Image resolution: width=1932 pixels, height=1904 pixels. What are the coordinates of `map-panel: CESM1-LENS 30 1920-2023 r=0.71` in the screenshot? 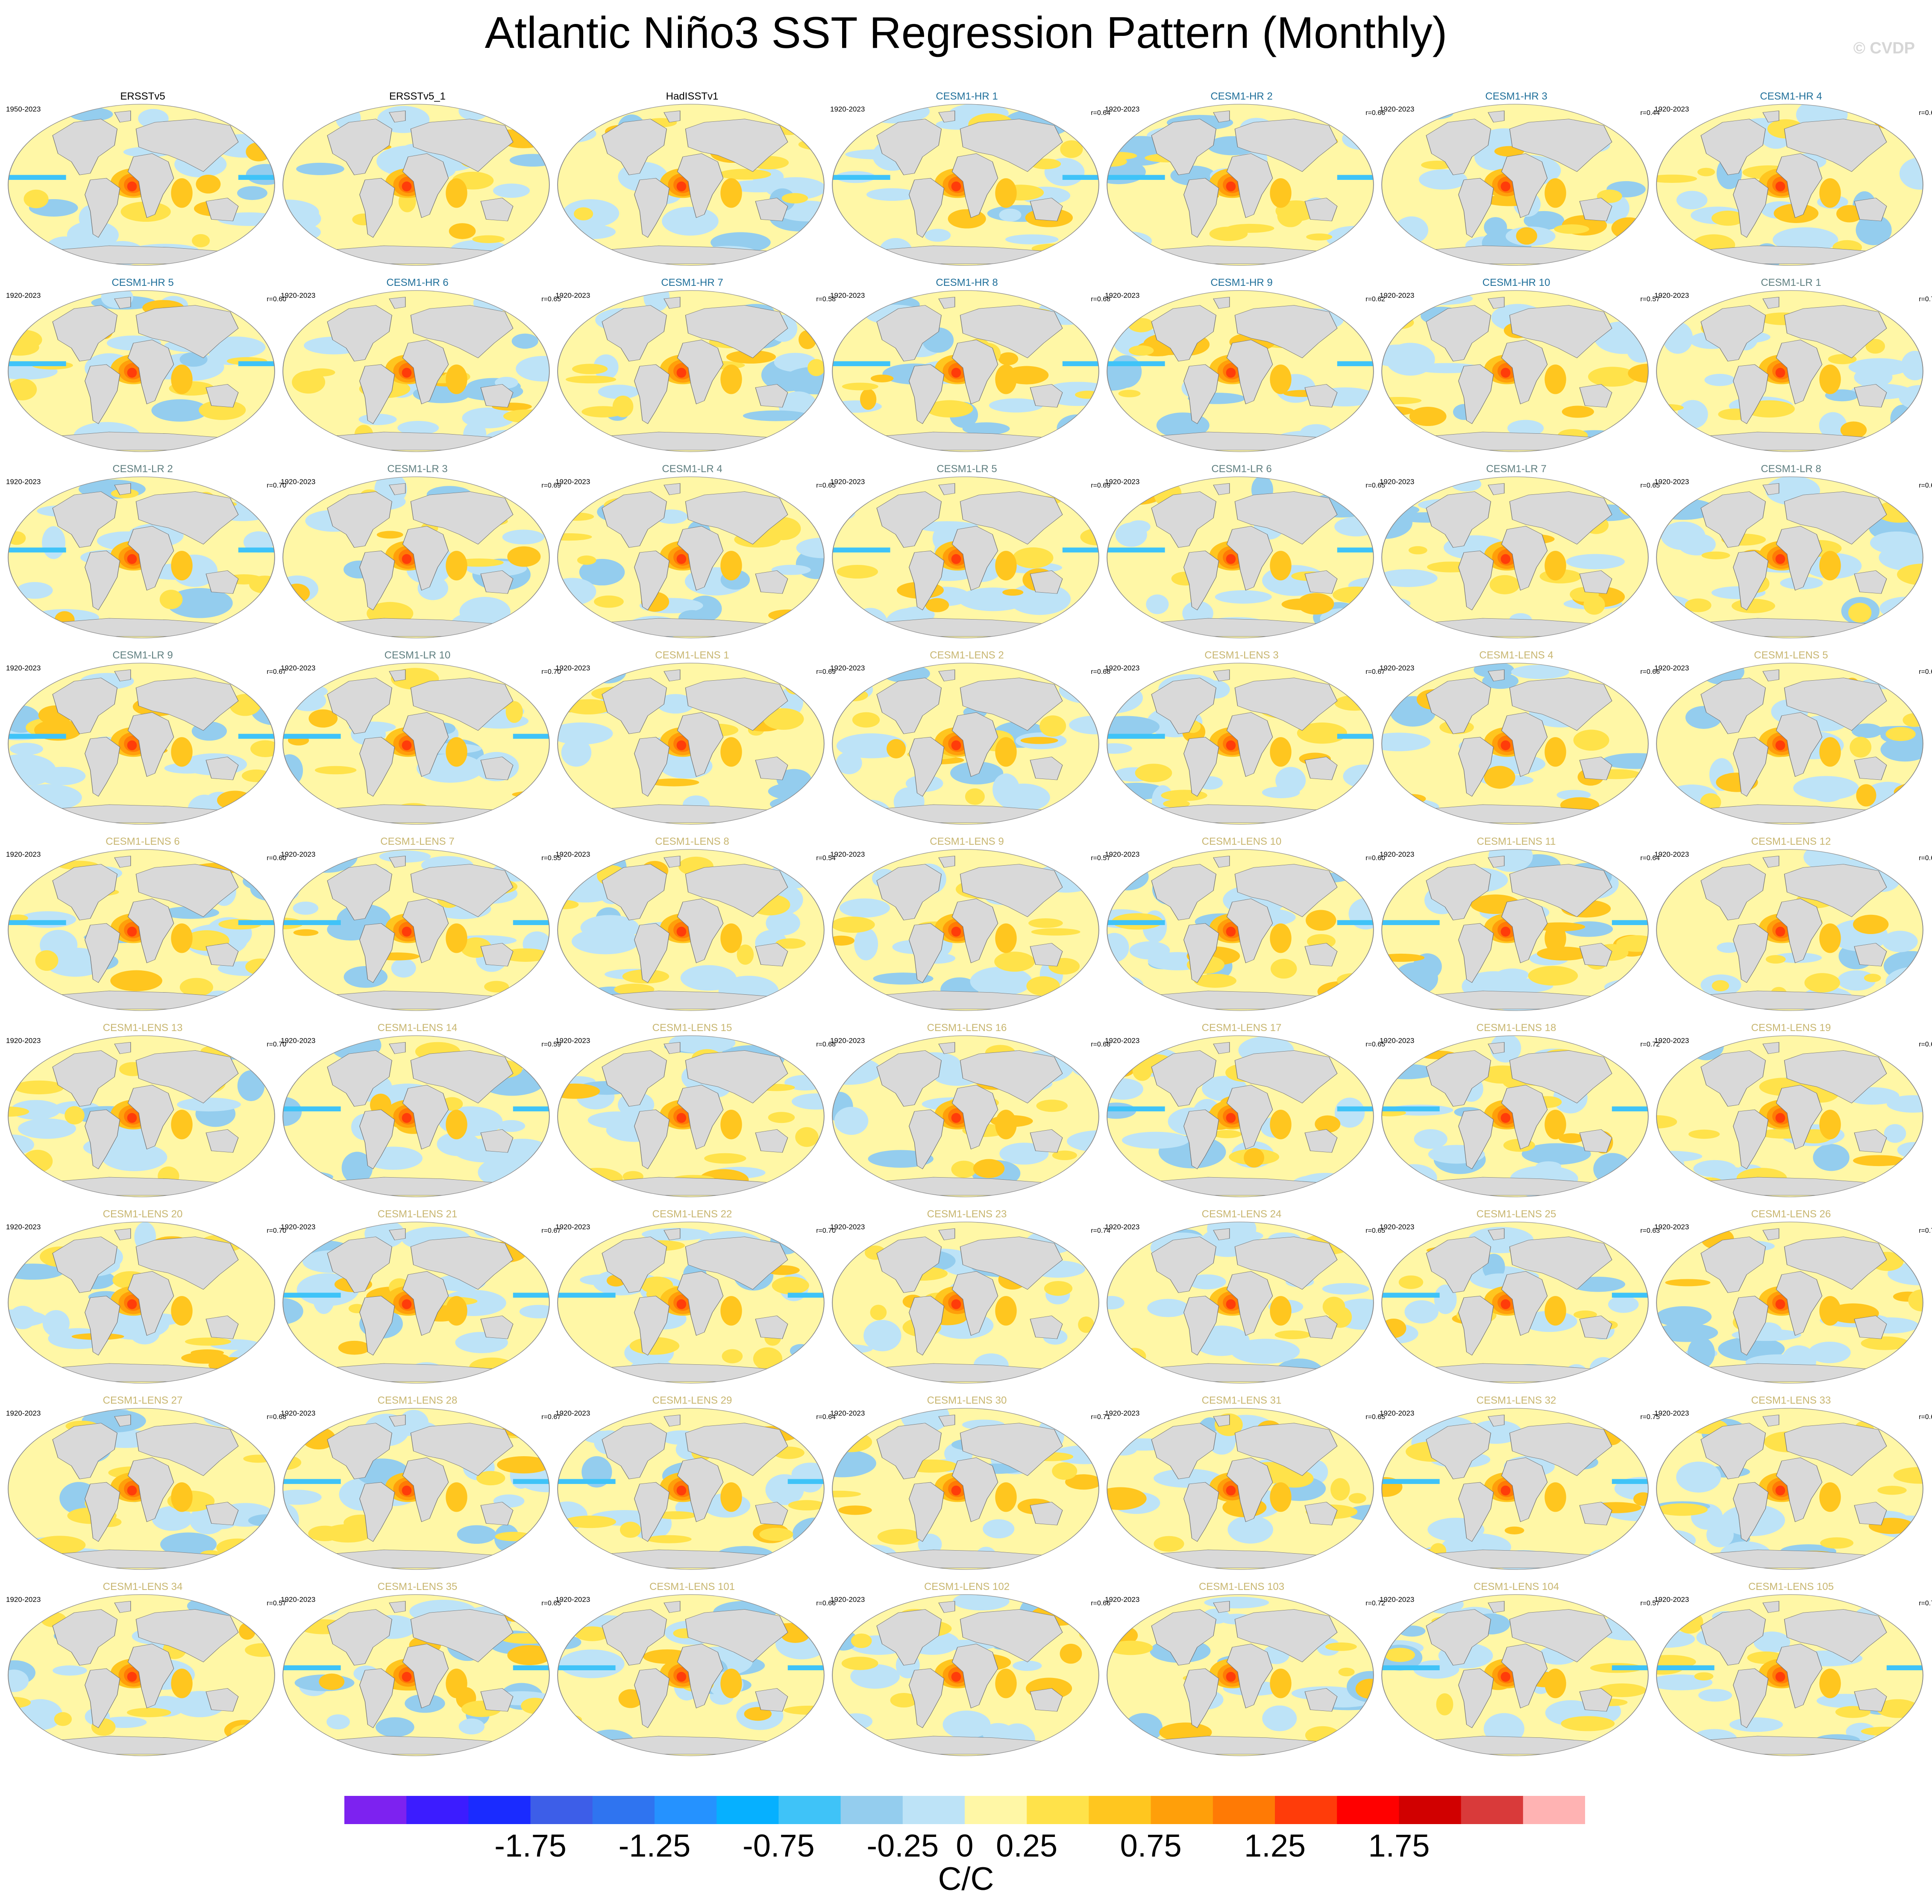 It's located at (970, 1483).